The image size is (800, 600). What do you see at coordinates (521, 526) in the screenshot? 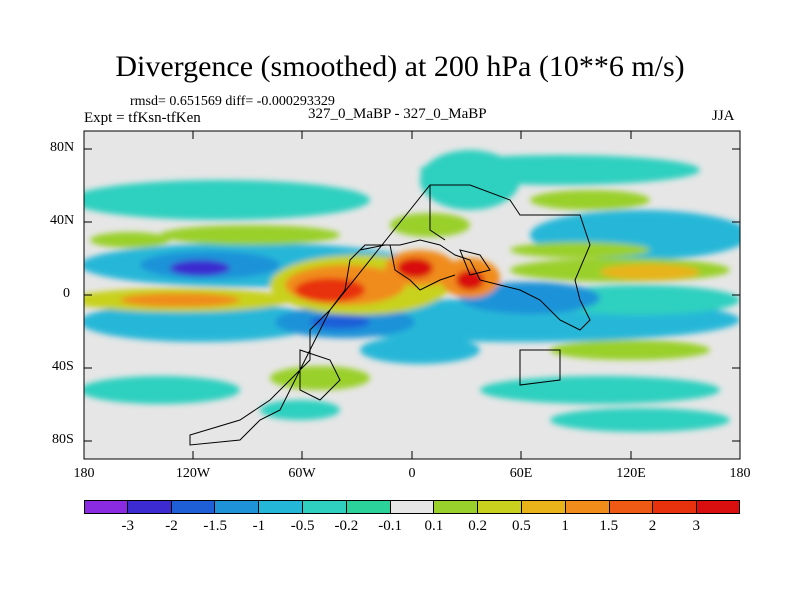
I see `colorbar-label: 0.5` at bounding box center [521, 526].